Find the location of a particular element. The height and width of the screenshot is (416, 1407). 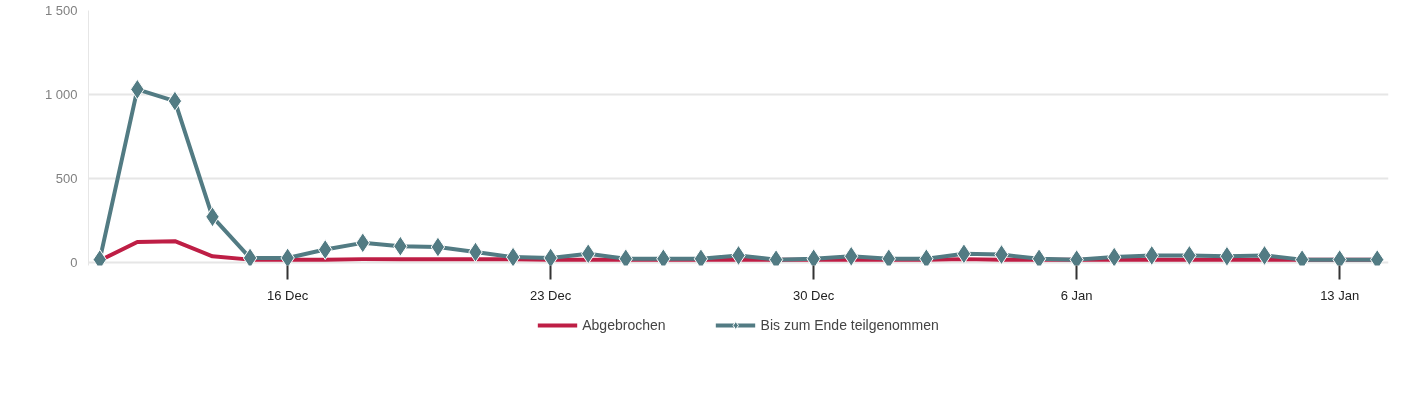

x-tick-label: 23 Dec is located at coordinates (551, 295).